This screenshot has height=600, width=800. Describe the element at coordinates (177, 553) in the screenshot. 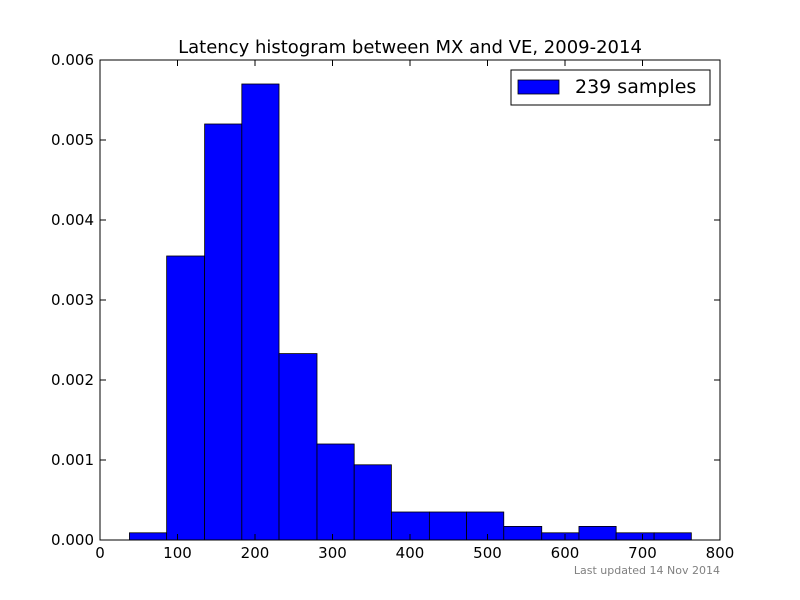

I see `x-tick-label: 100` at that location.